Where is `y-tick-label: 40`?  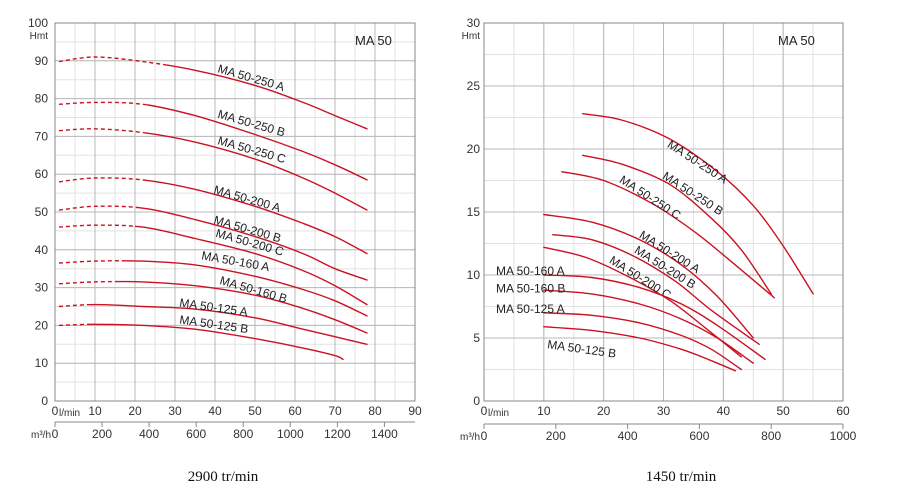 y-tick-label: 40 is located at coordinates (42, 250).